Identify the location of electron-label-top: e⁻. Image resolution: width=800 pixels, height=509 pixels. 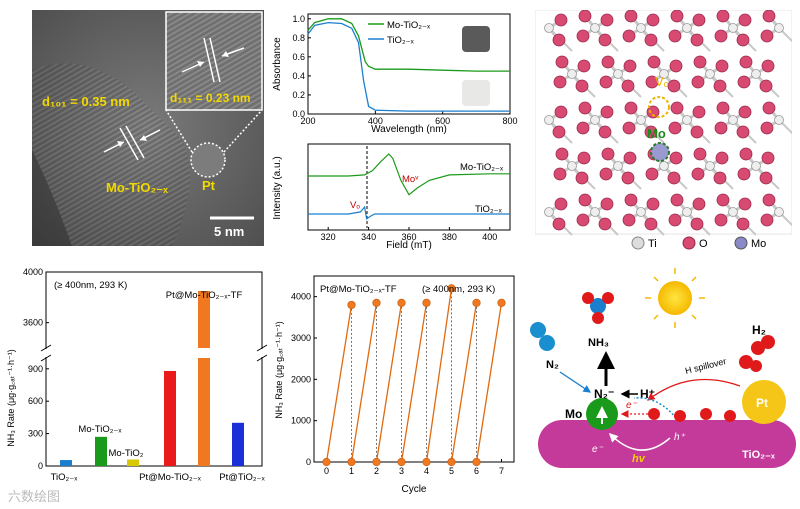
(632, 405).